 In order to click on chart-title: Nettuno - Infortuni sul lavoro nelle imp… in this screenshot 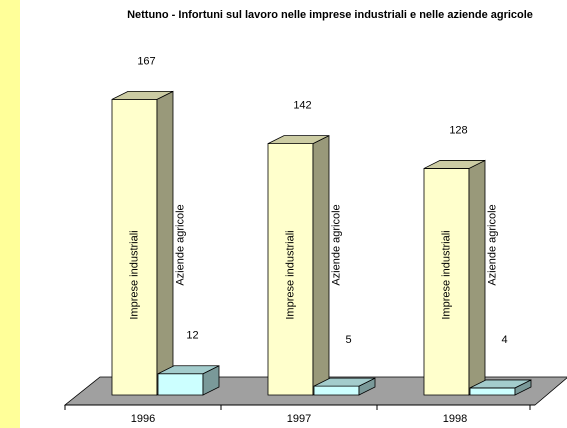, I will do `click(330, 15)`.